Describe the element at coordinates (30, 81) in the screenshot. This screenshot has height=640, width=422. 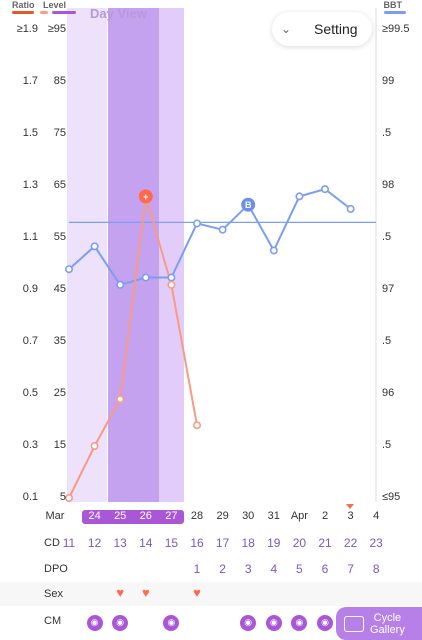
I see `ratio-tick-label: 1.7` at that location.